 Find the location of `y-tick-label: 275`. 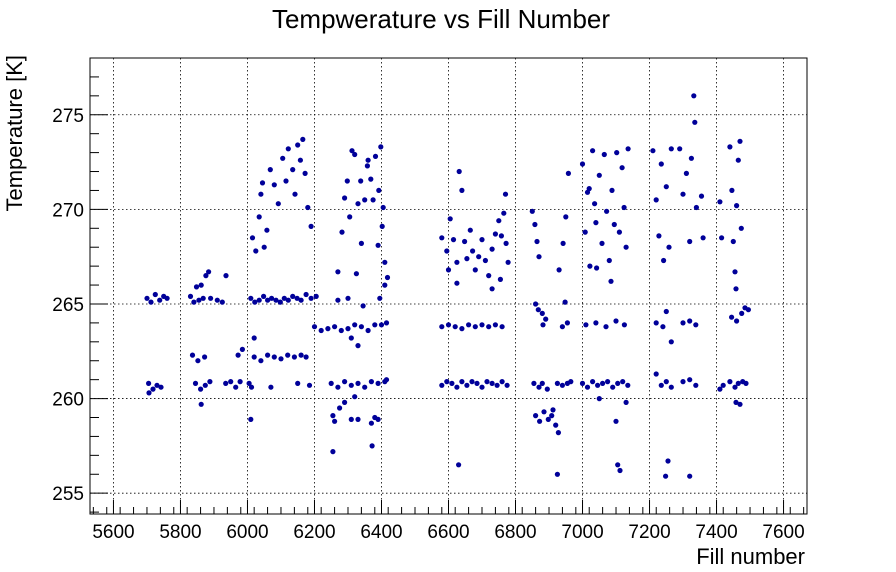

y-tick-label: 275 is located at coordinates (68, 116).